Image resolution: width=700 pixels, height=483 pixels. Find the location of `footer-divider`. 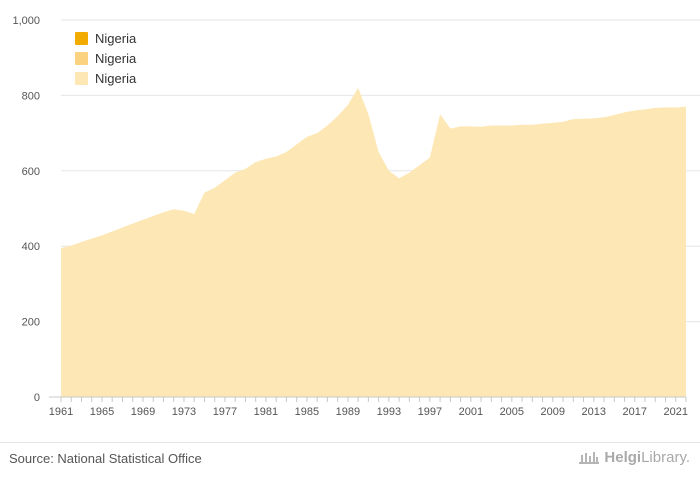

footer-divider is located at coordinates (350, 442).